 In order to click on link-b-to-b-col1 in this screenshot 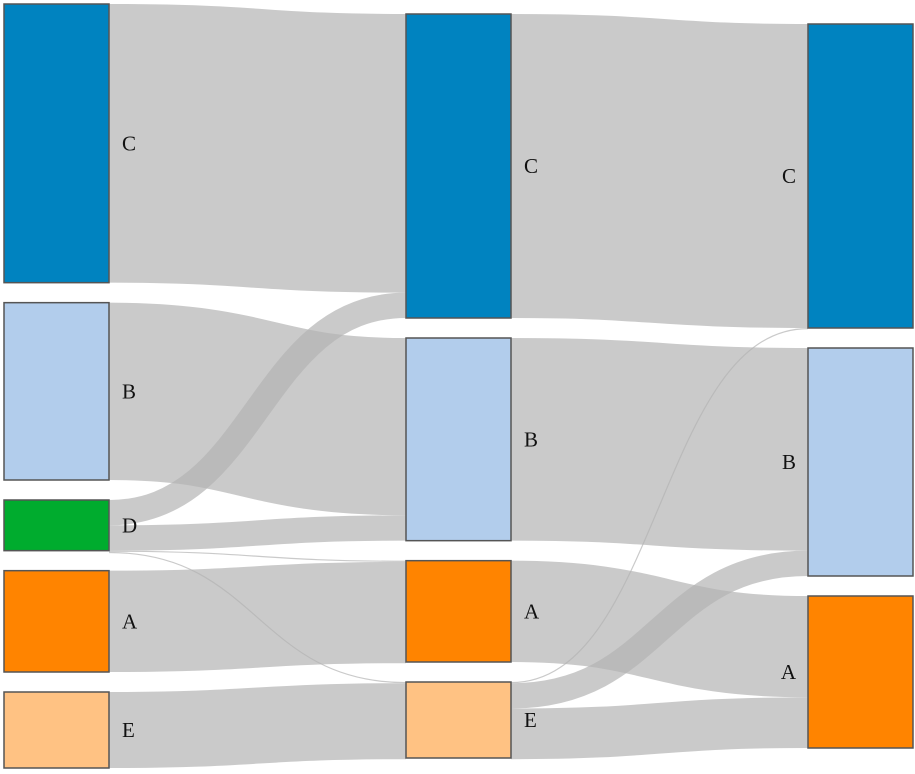, I will do `click(659, 444)`.